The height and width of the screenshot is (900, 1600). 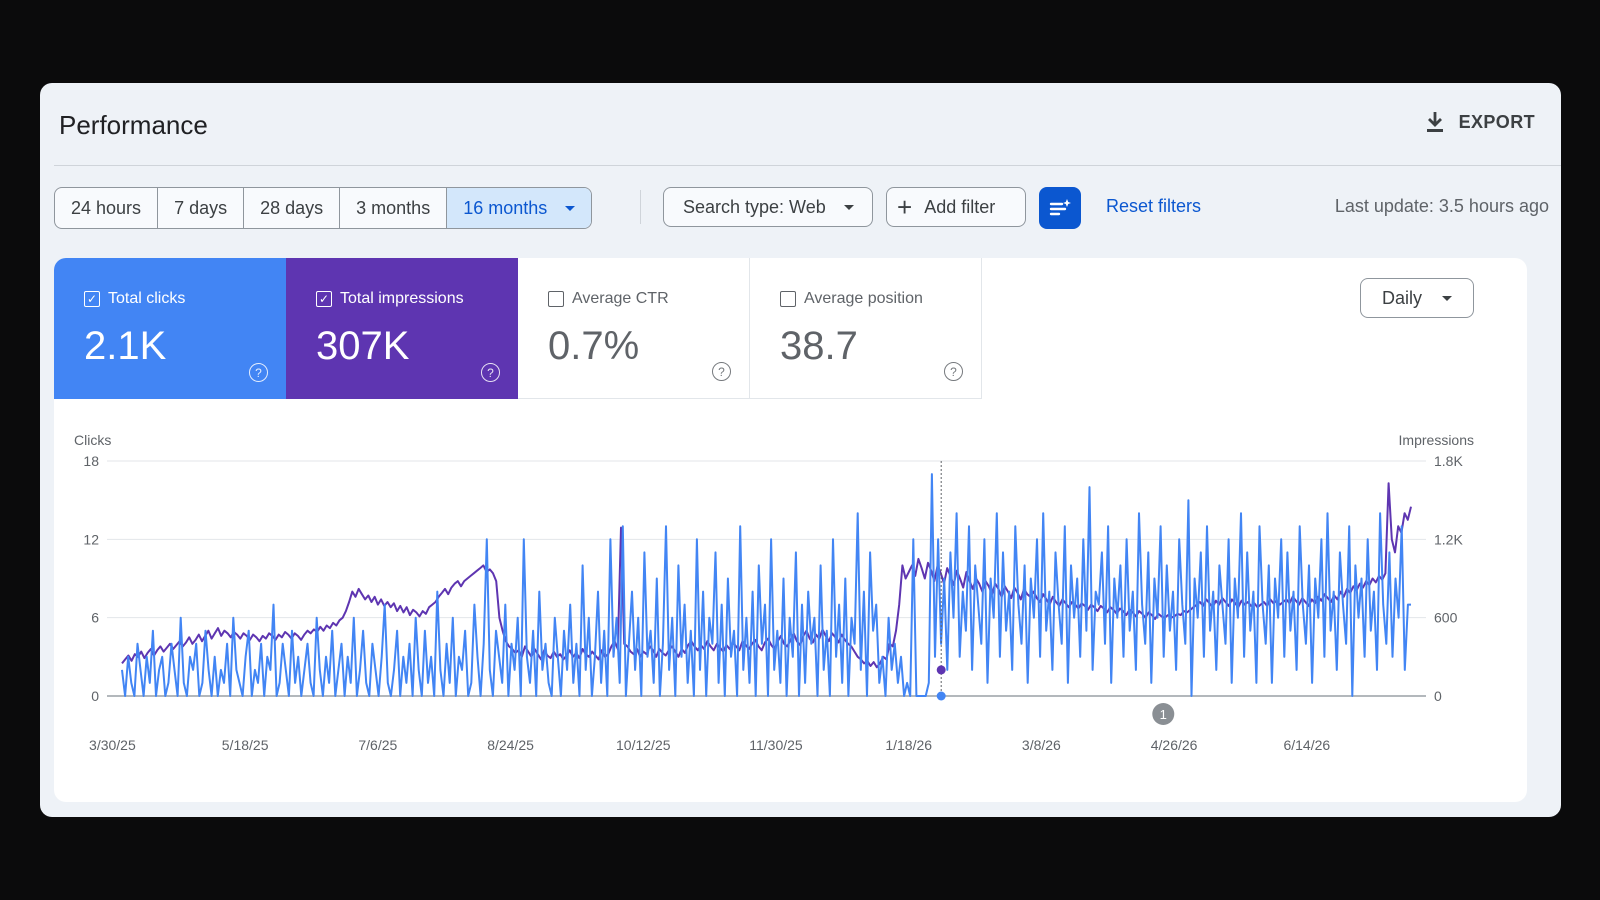 What do you see at coordinates (402, 298) in the screenshot?
I see `metric-label-text: Total impressions` at bounding box center [402, 298].